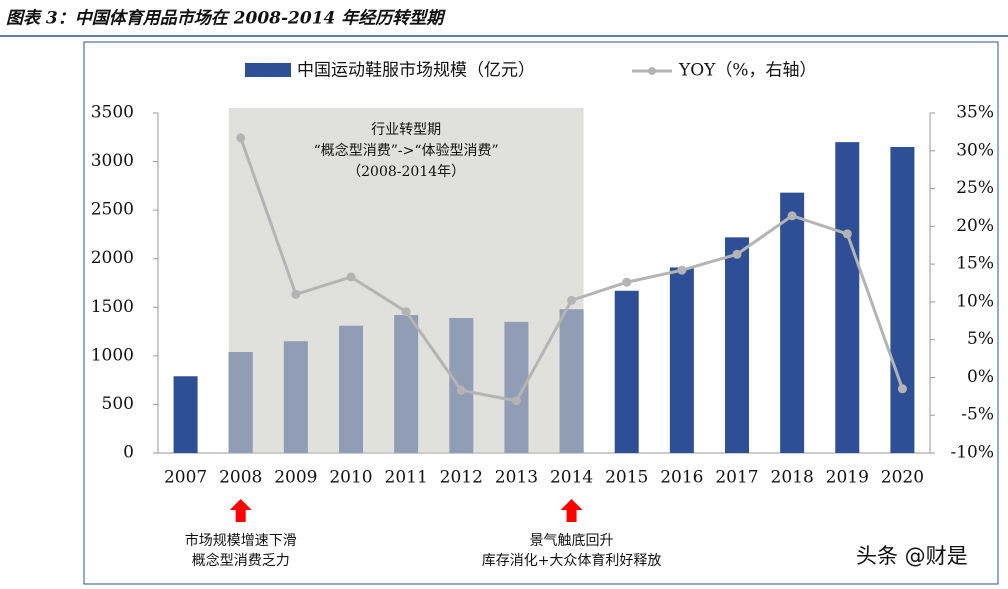 This screenshot has height=589, width=1008. I want to click on x-tick-label: 2018, so click(792, 478).